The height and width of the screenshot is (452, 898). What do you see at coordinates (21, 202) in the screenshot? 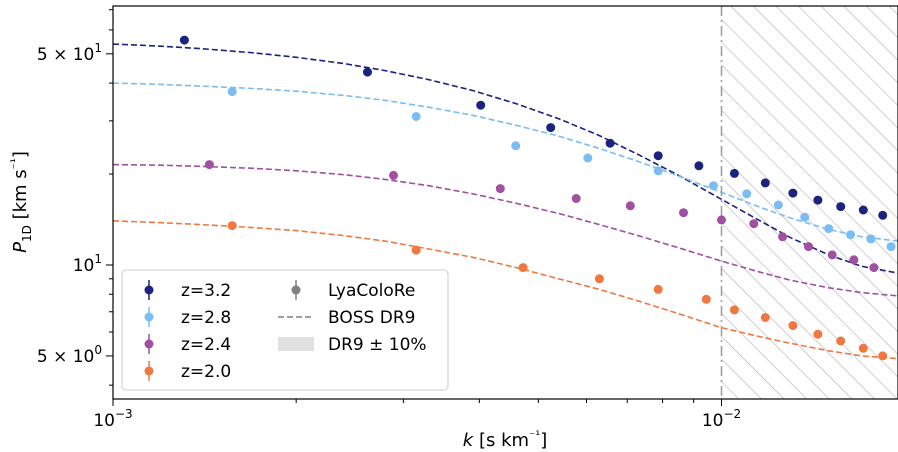
I see `y-axis-label: P1D [km s⁻¹]` at bounding box center [21, 202].